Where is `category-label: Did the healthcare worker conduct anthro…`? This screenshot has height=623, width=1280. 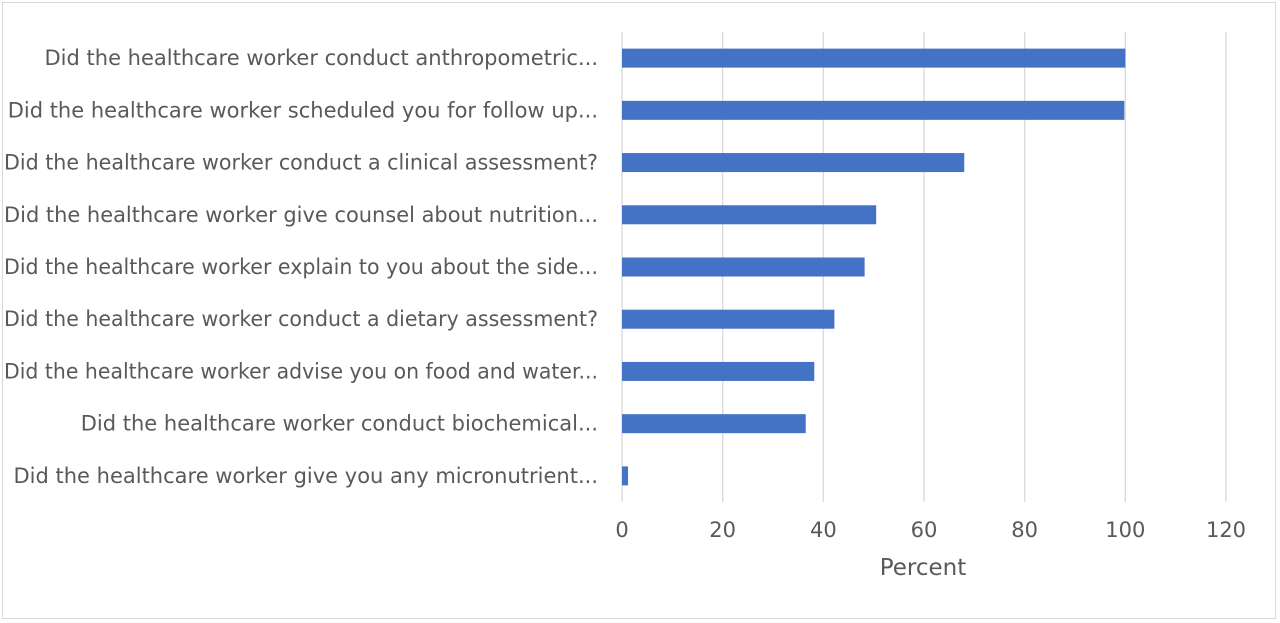 category-label: Did the healthcare worker conduct anthro… is located at coordinates (321, 58).